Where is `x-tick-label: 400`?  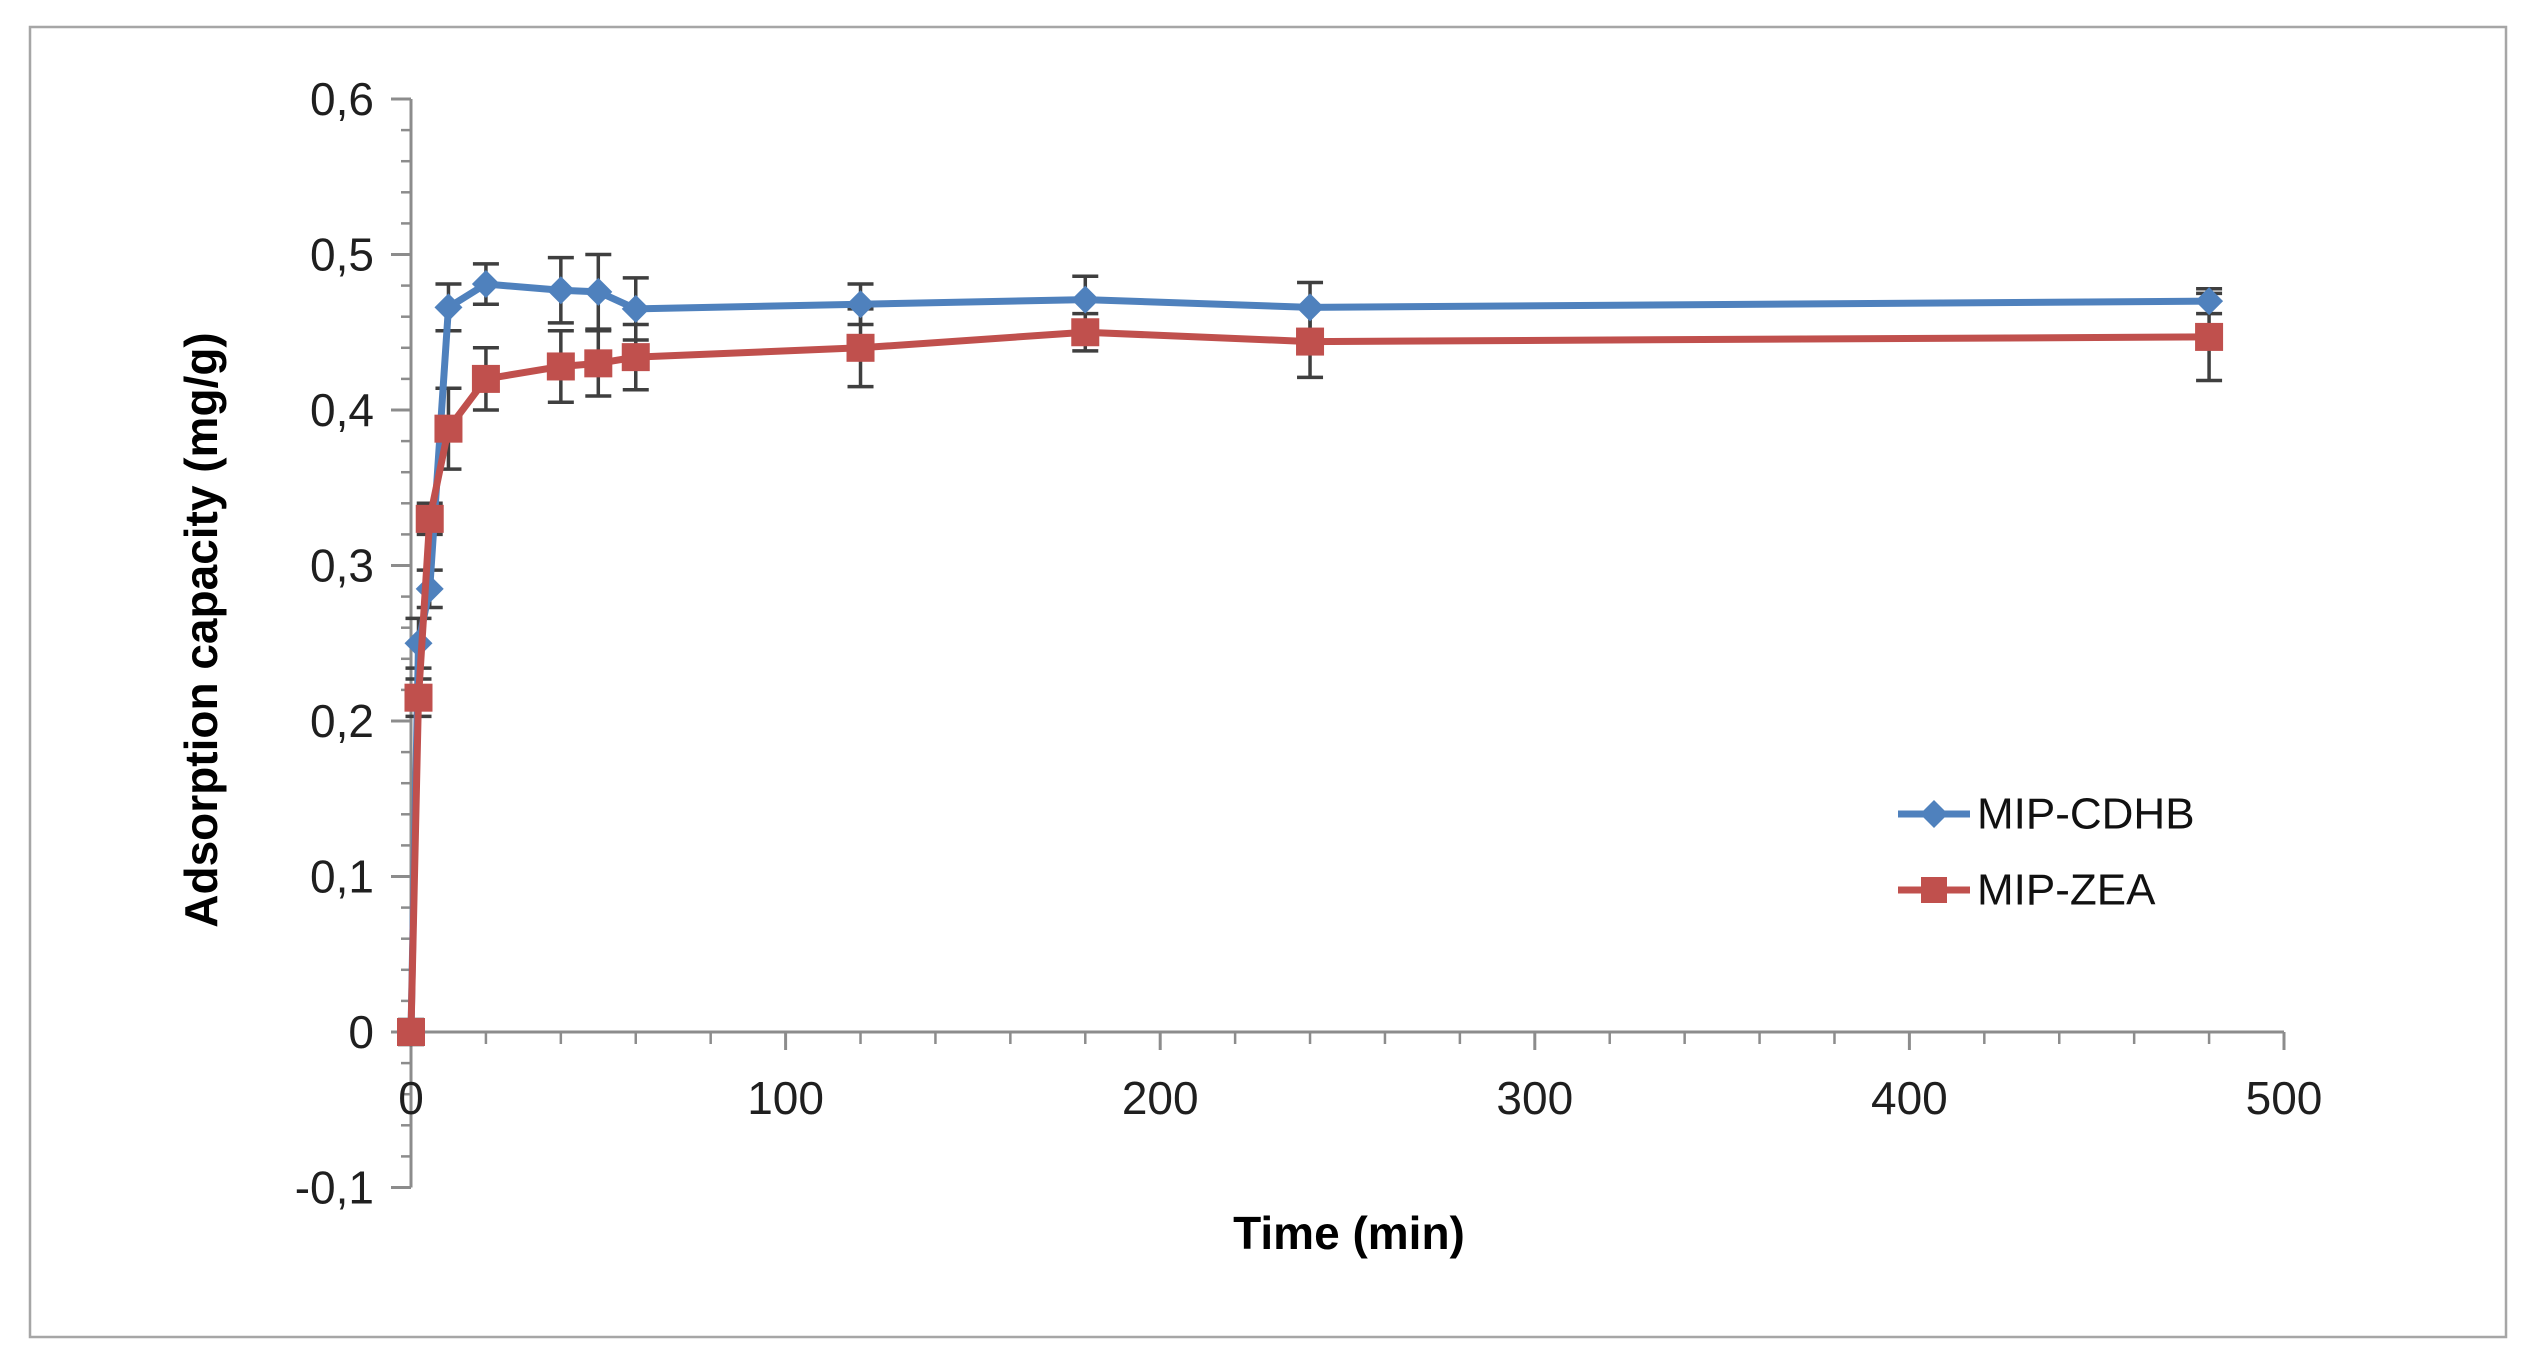 x-tick-label: 400 is located at coordinates (1909, 1098).